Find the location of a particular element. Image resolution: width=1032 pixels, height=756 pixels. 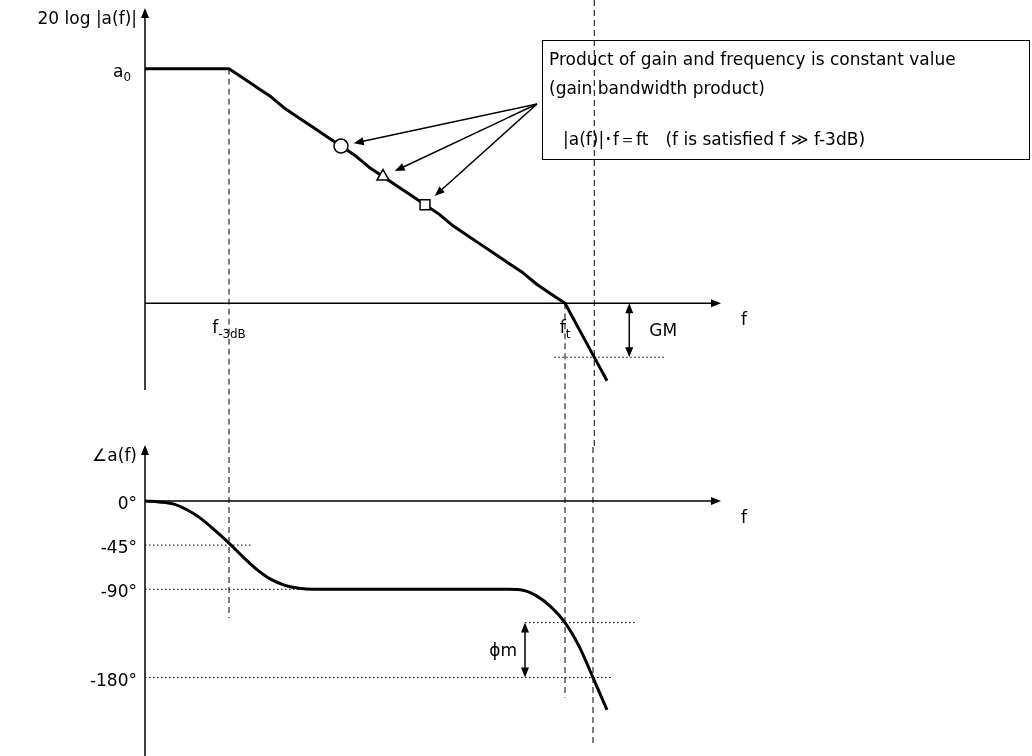

y-tick-label: -90° is located at coordinates (119, 591).